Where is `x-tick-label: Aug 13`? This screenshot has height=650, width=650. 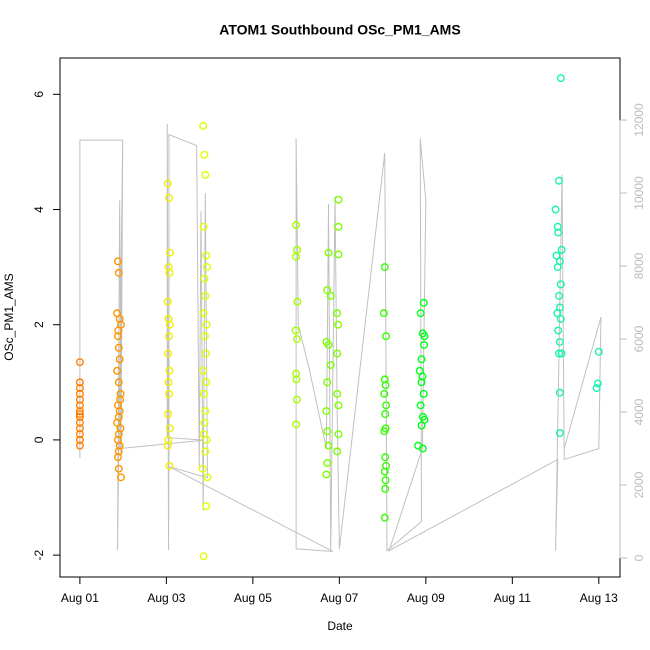
x-tick-label: Aug 13 is located at coordinates (599, 598).